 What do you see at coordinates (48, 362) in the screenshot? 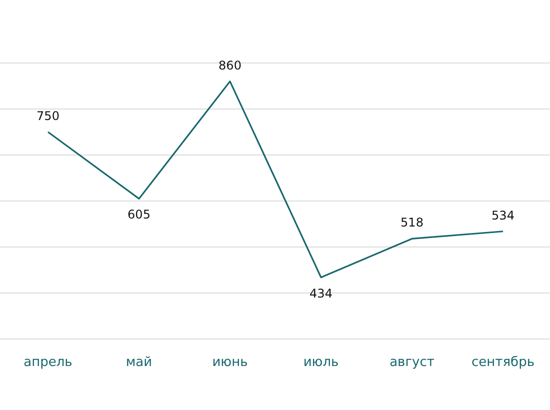
I see `x-tick-label: апрель` at bounding box center [48, 362].